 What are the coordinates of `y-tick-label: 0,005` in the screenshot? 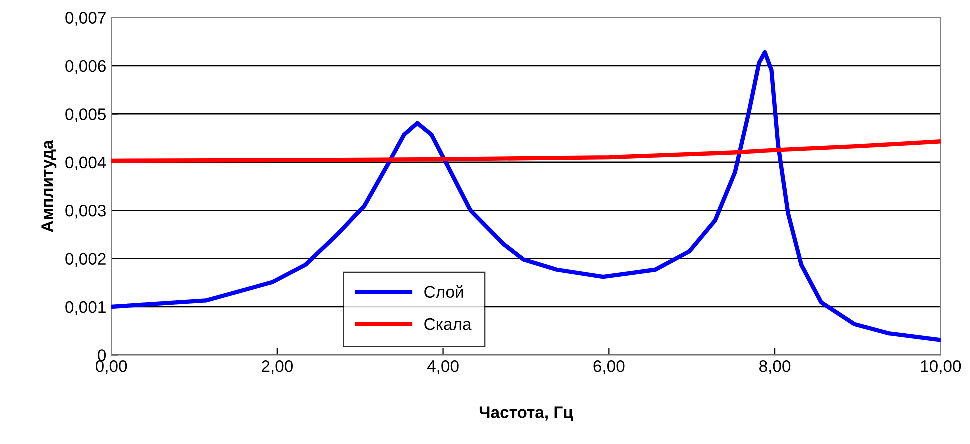 It's located at (86, 115).